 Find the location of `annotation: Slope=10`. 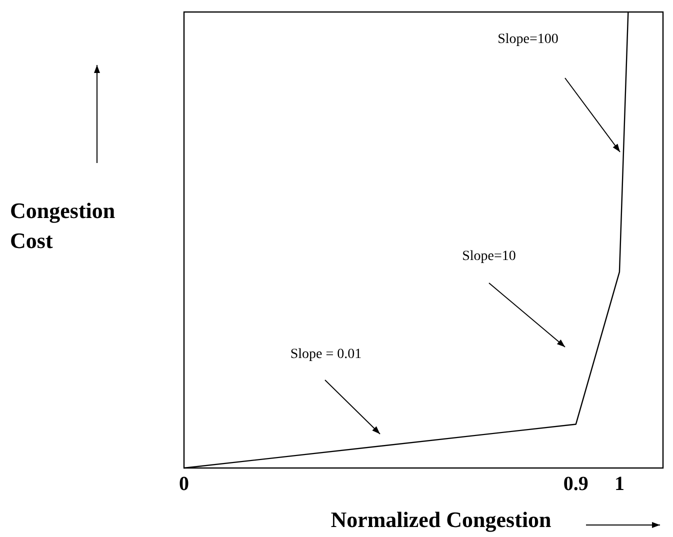

annotation: Slope=10 is located at coordinates (489, 256).